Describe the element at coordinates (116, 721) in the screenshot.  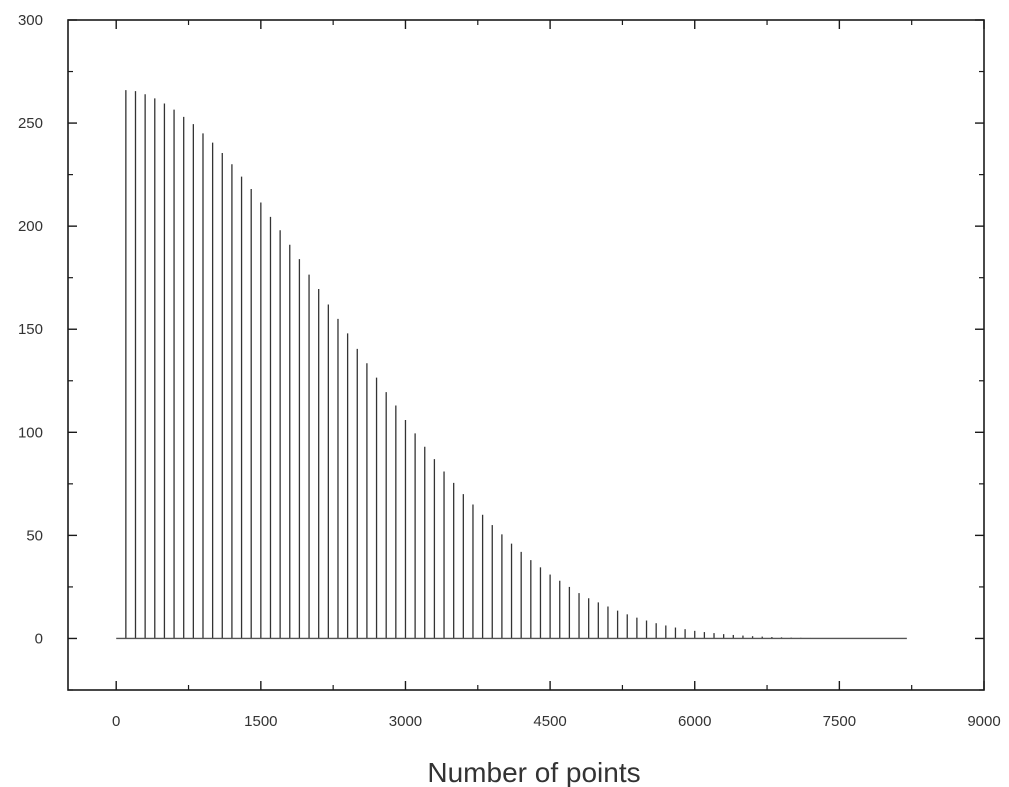
I see `x-tick-label: 0` at that location.